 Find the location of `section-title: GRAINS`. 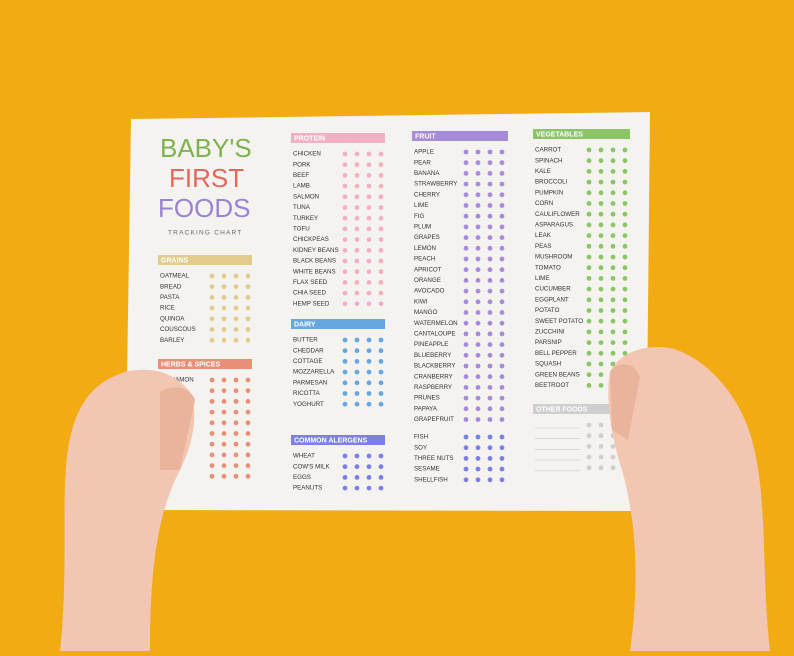

section-title: GRAINS is located at coordinates (175, 260).